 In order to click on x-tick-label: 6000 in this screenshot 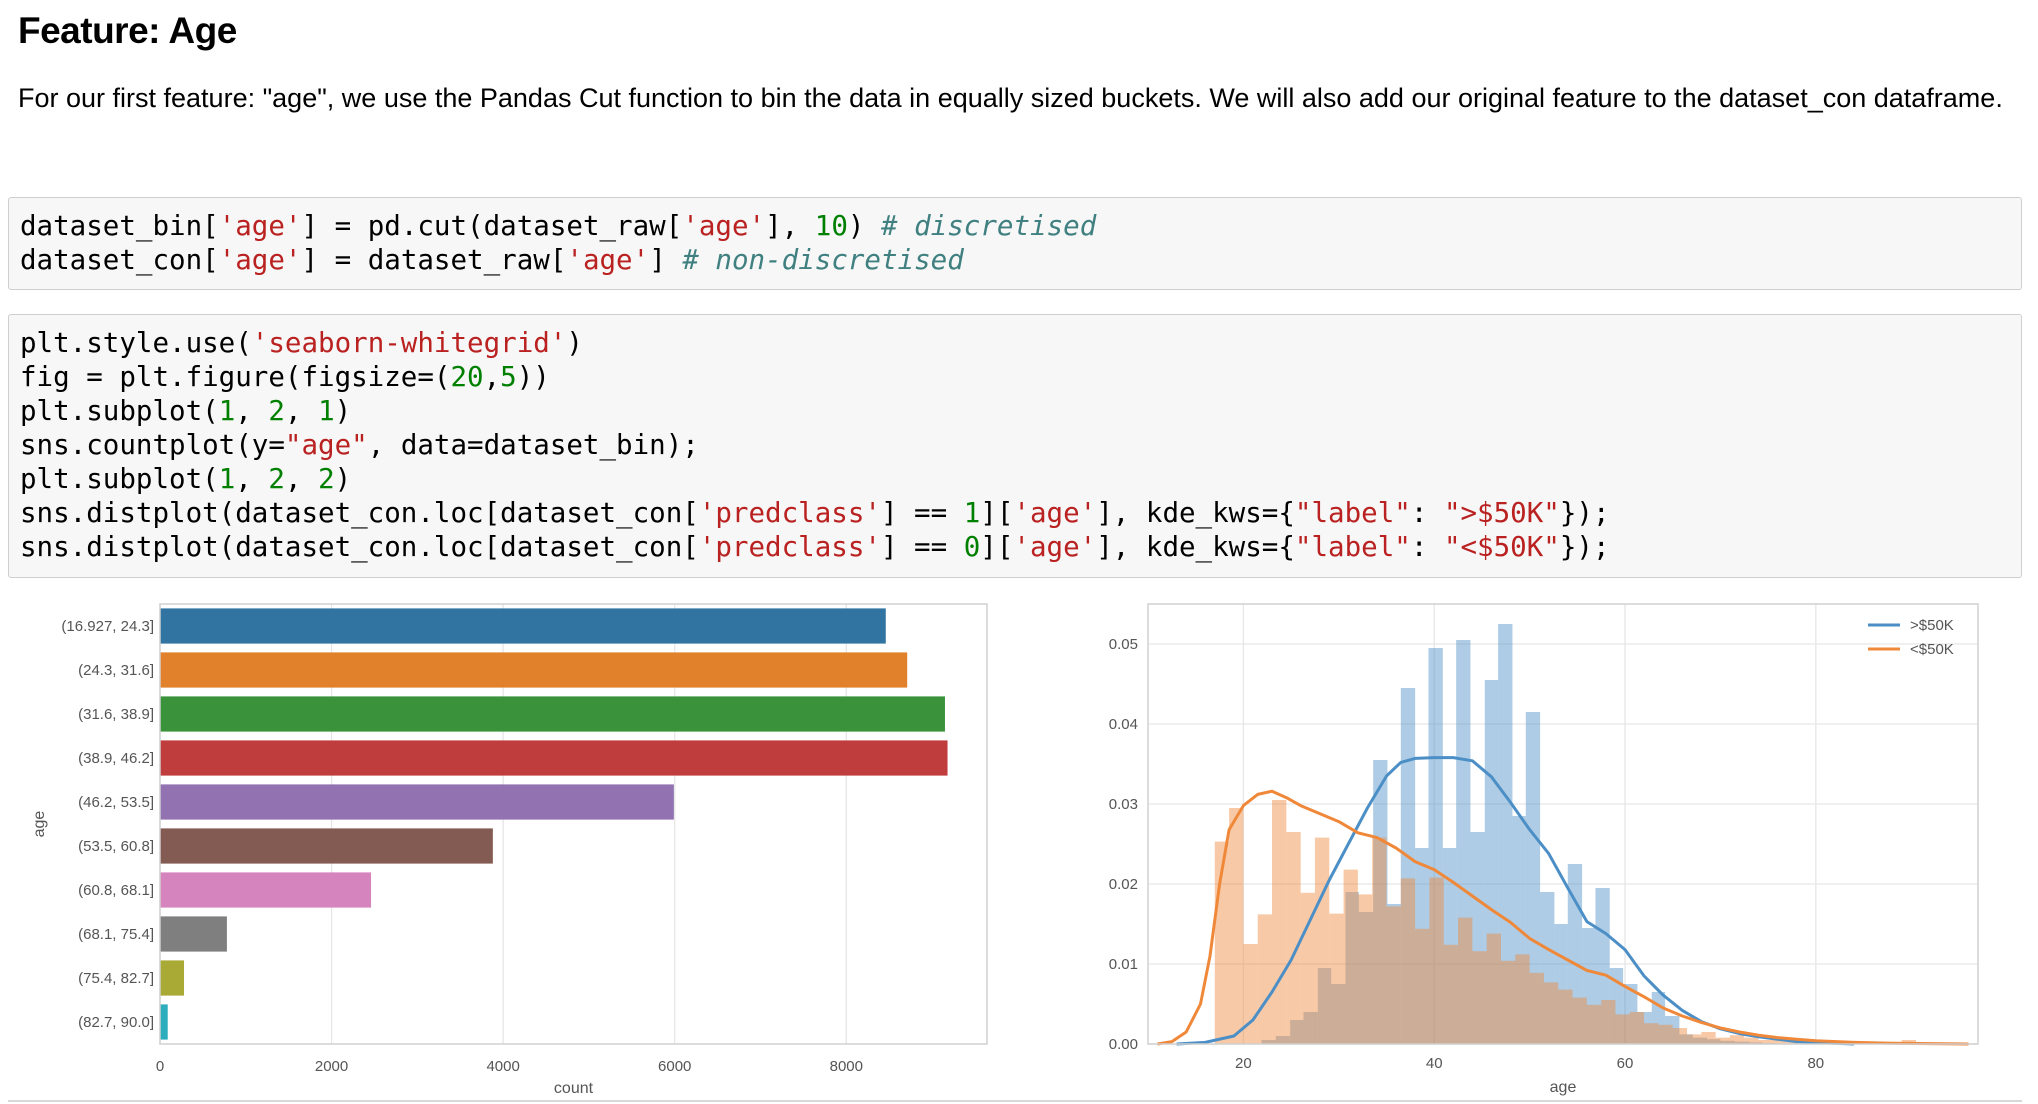, I will do `click(674, 1066)`.